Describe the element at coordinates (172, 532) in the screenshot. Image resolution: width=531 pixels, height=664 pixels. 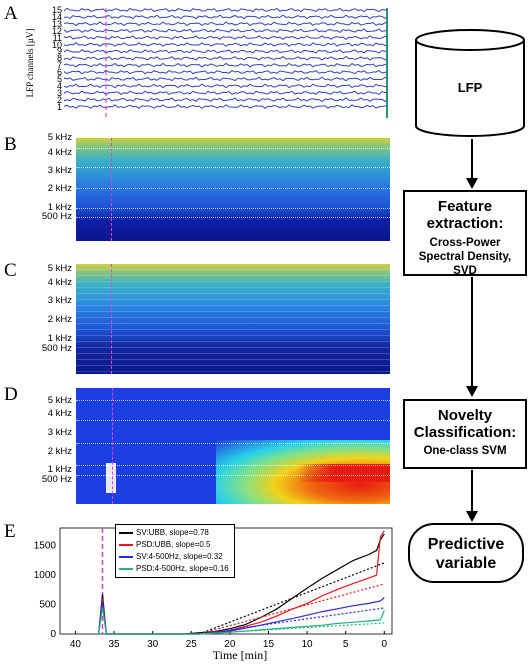
I see `legend-label: SV:UBB, slope=0.78` at that location.